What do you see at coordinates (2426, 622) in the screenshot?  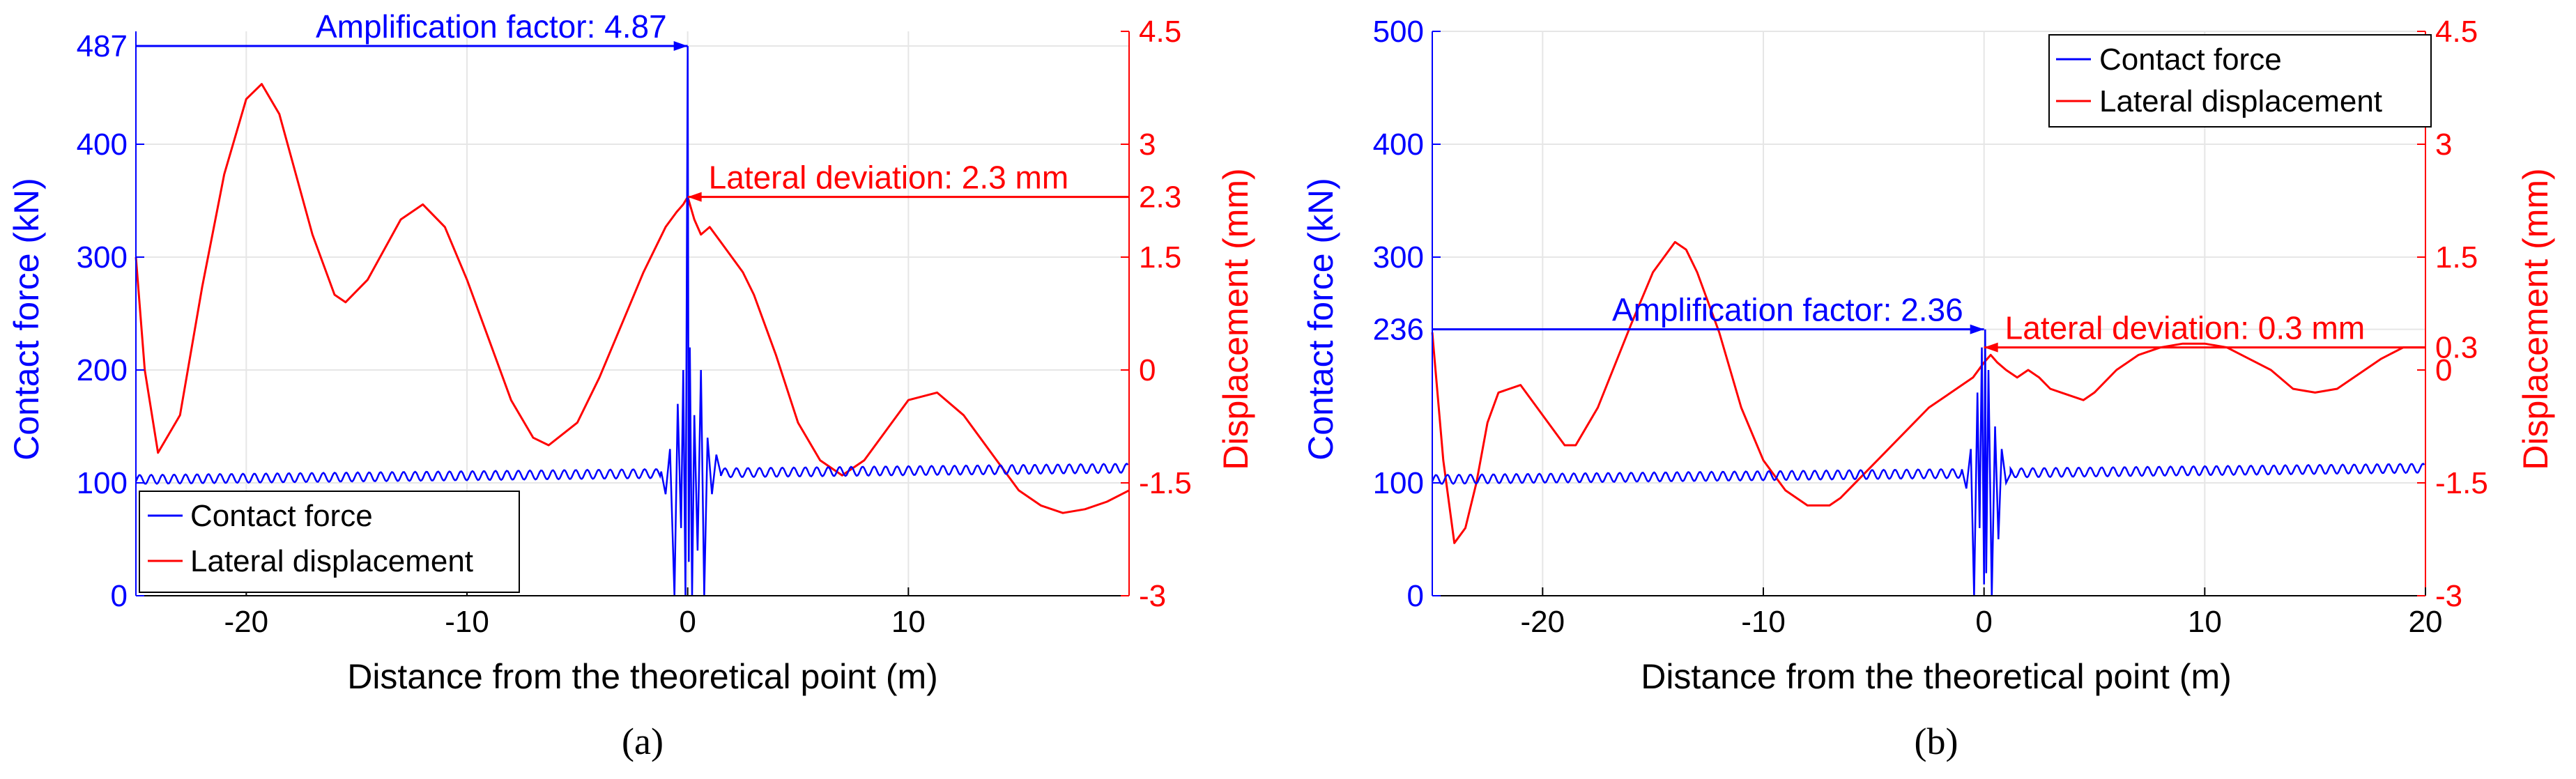 I see `x-tick-label: 20` at bounding box center [2426, 622].